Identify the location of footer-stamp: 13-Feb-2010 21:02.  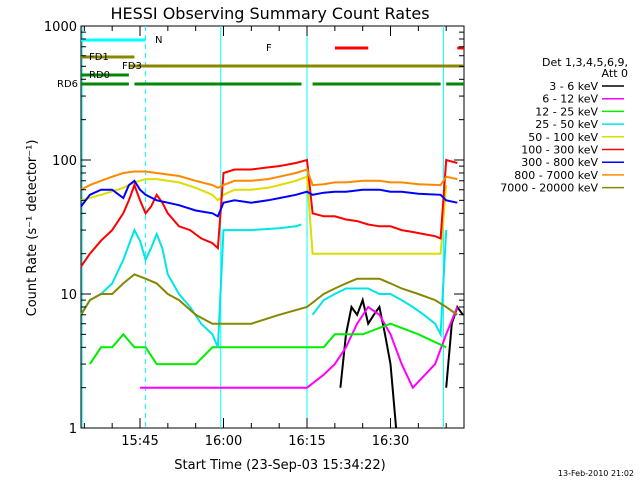
(595, 473).